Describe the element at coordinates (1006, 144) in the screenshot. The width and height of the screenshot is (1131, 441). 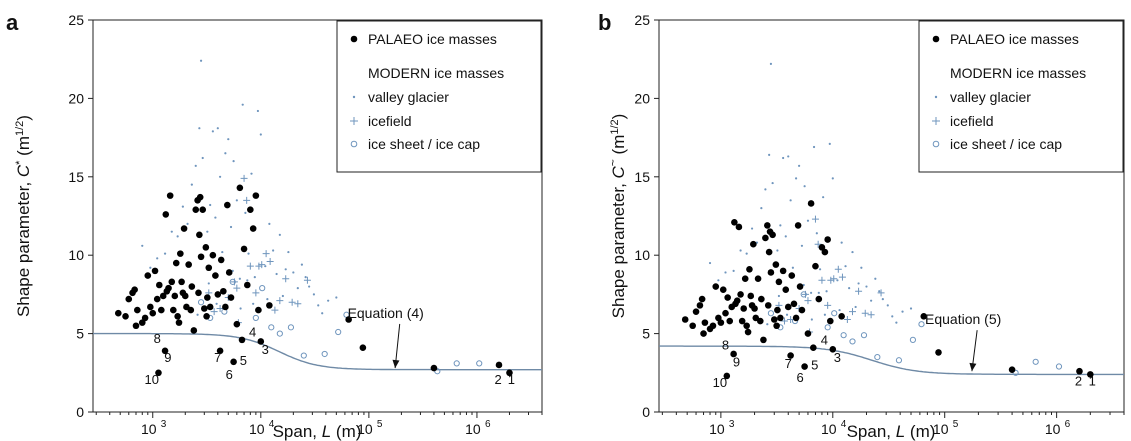
I see `legend-entry-sheet: ice sheet / ice cap` at that location.